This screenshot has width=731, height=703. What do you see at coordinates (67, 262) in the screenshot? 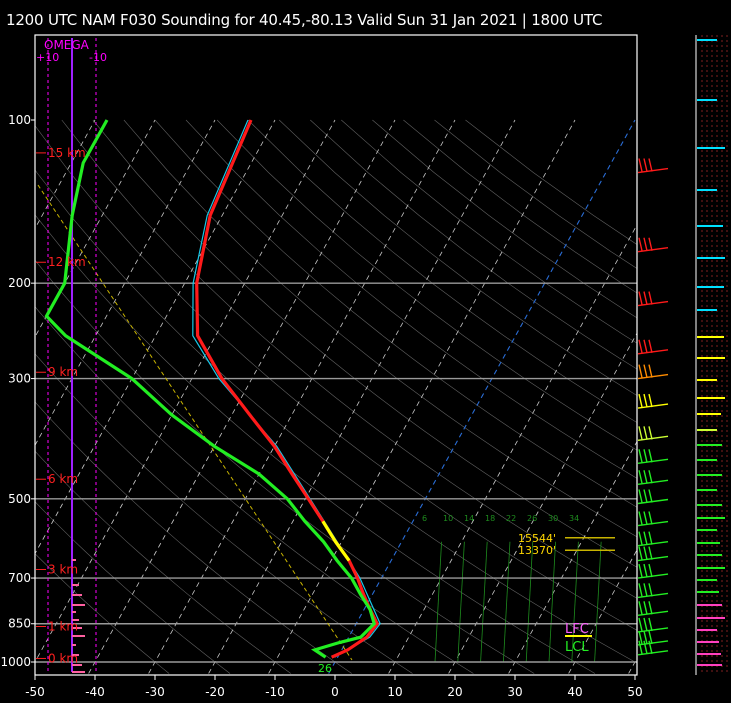
I see `height-marker-label: 12 km` at bounding box center [67, 262].